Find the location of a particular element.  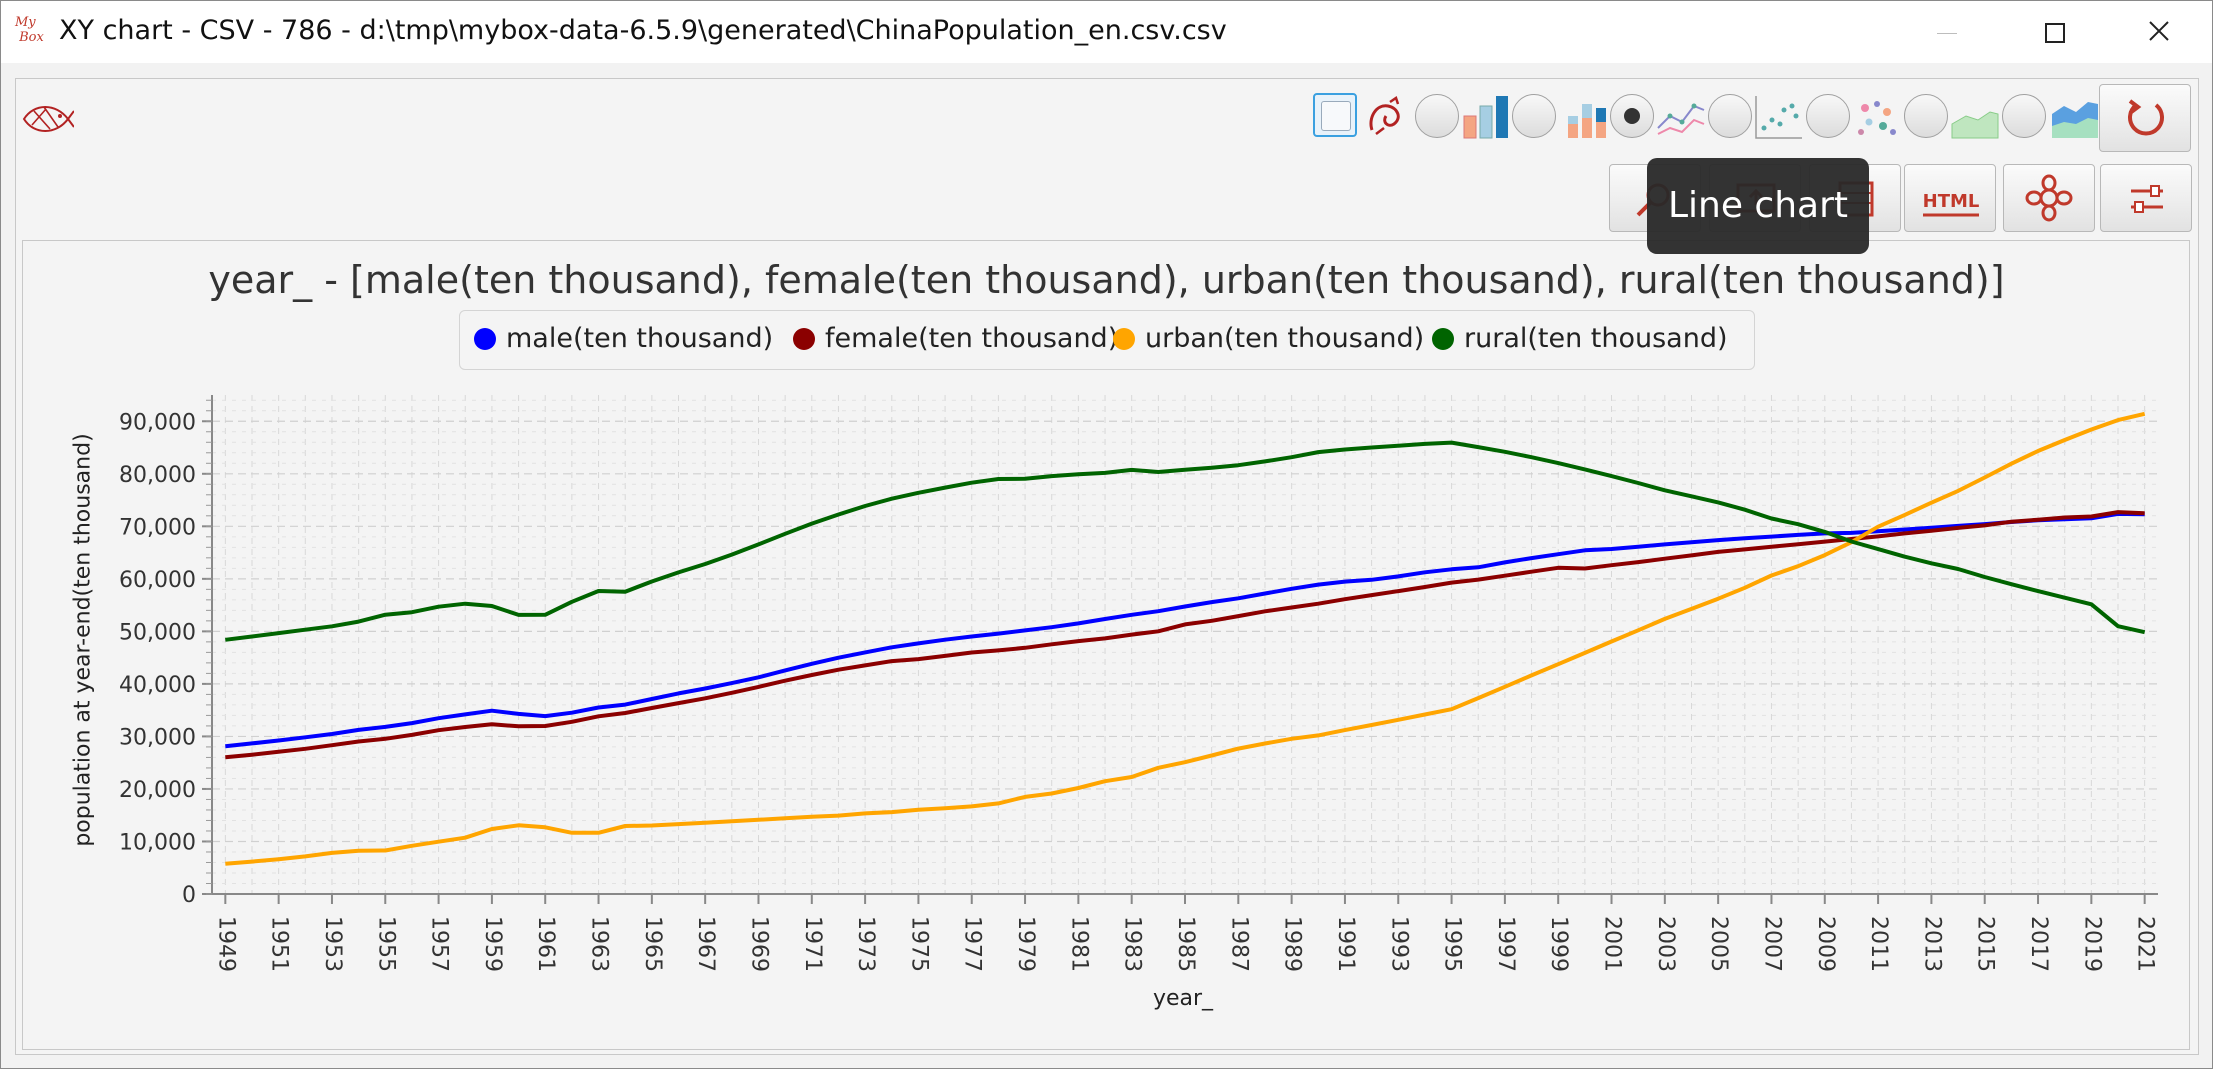

x-tick-label: 2017 is located at coordinates (2038, 944).